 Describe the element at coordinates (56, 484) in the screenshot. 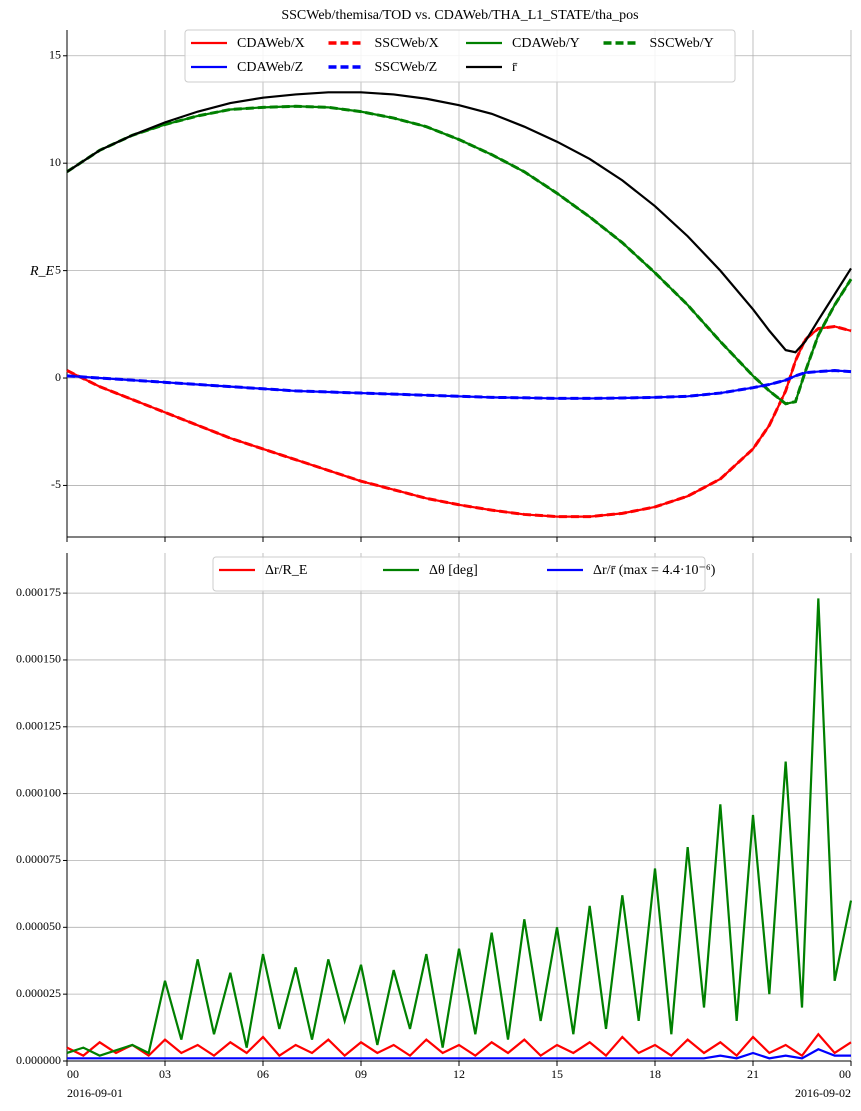

I see `y-tick-label: -5` at that location.